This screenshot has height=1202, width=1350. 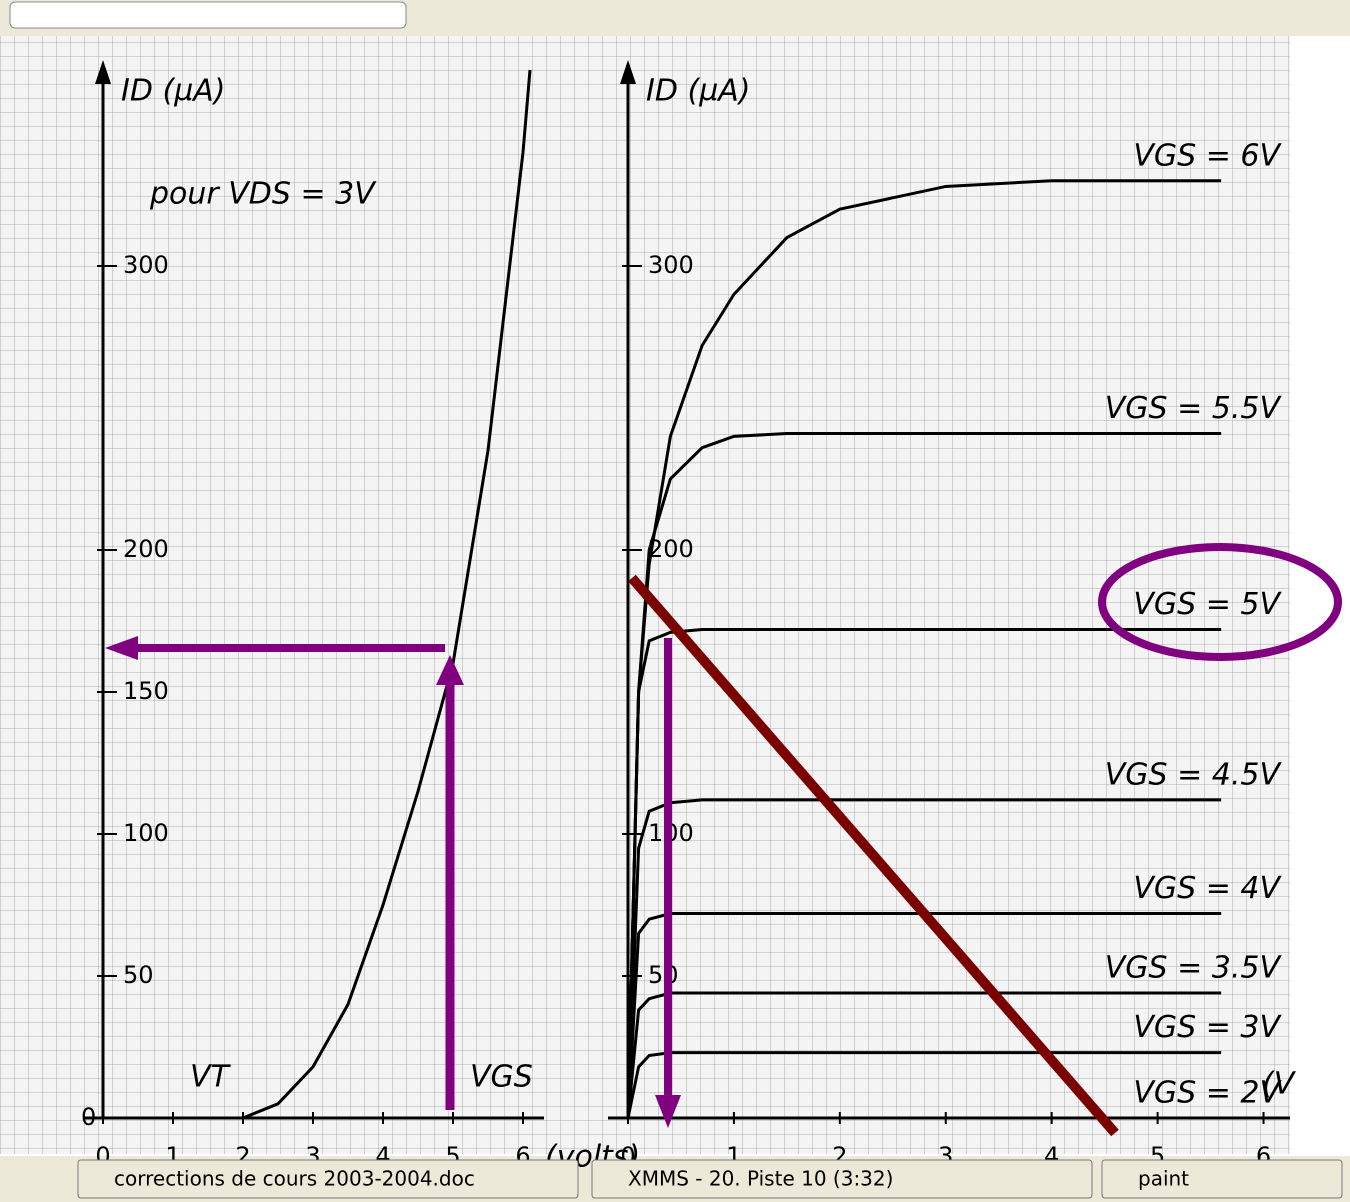 I want to click on taskbar-label: paint, so click(x=1163, y=1179).